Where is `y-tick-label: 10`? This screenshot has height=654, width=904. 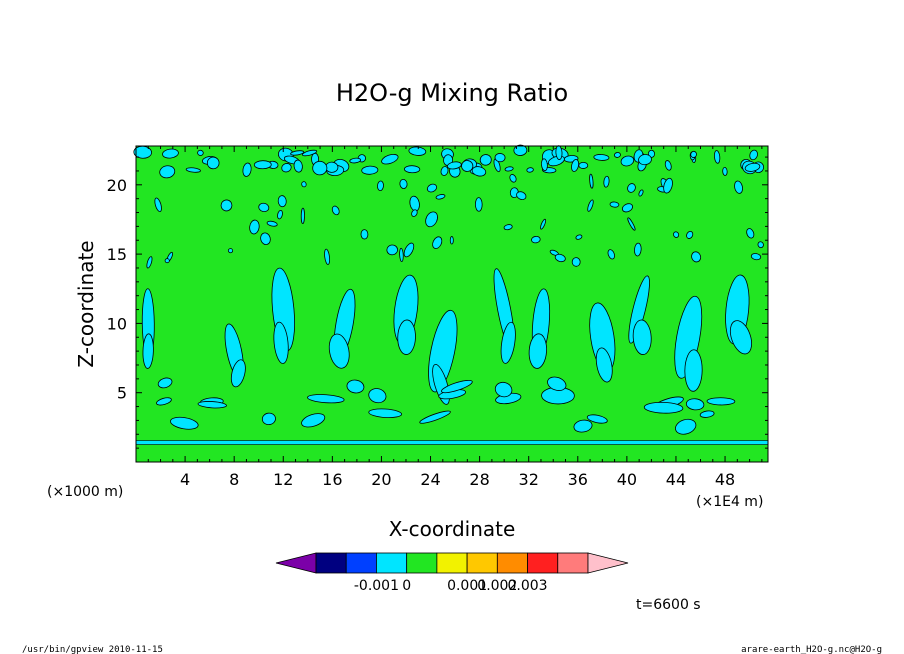
y-tick-label: 10 is located at coordinates (117, 323).